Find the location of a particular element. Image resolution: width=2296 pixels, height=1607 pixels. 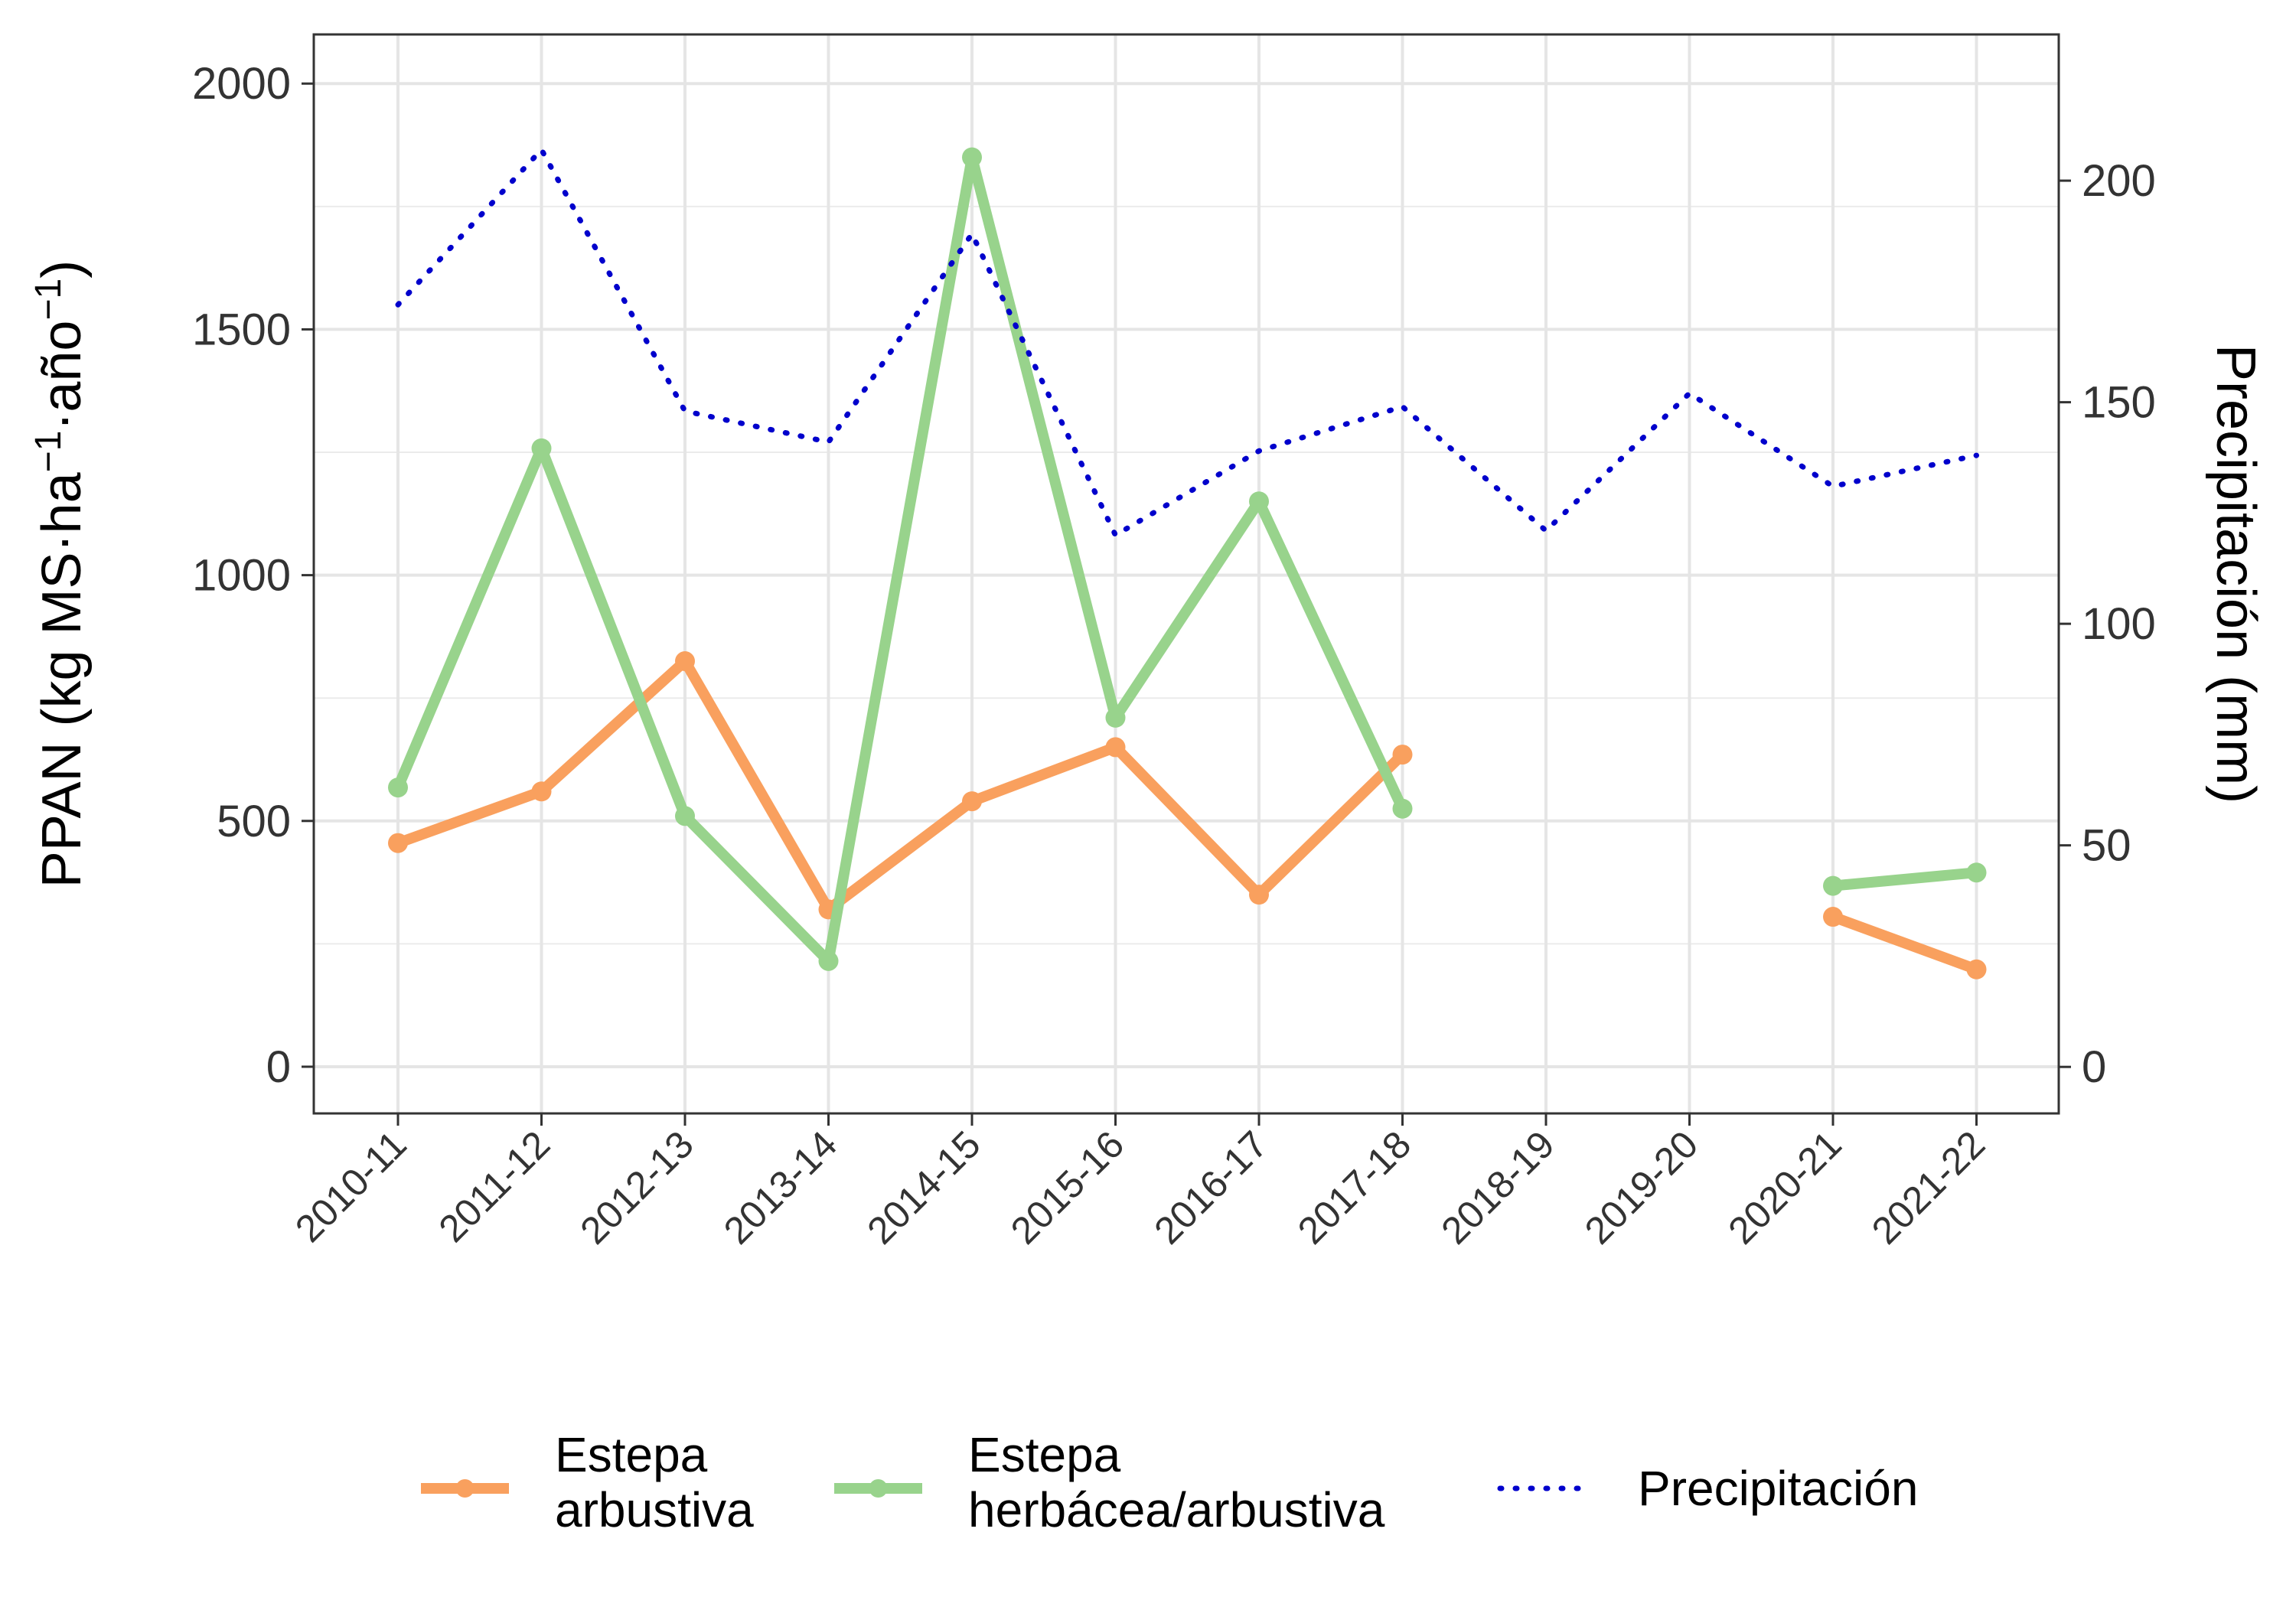

left-axis-title-part: ·año is located at coordinates (62, 376).